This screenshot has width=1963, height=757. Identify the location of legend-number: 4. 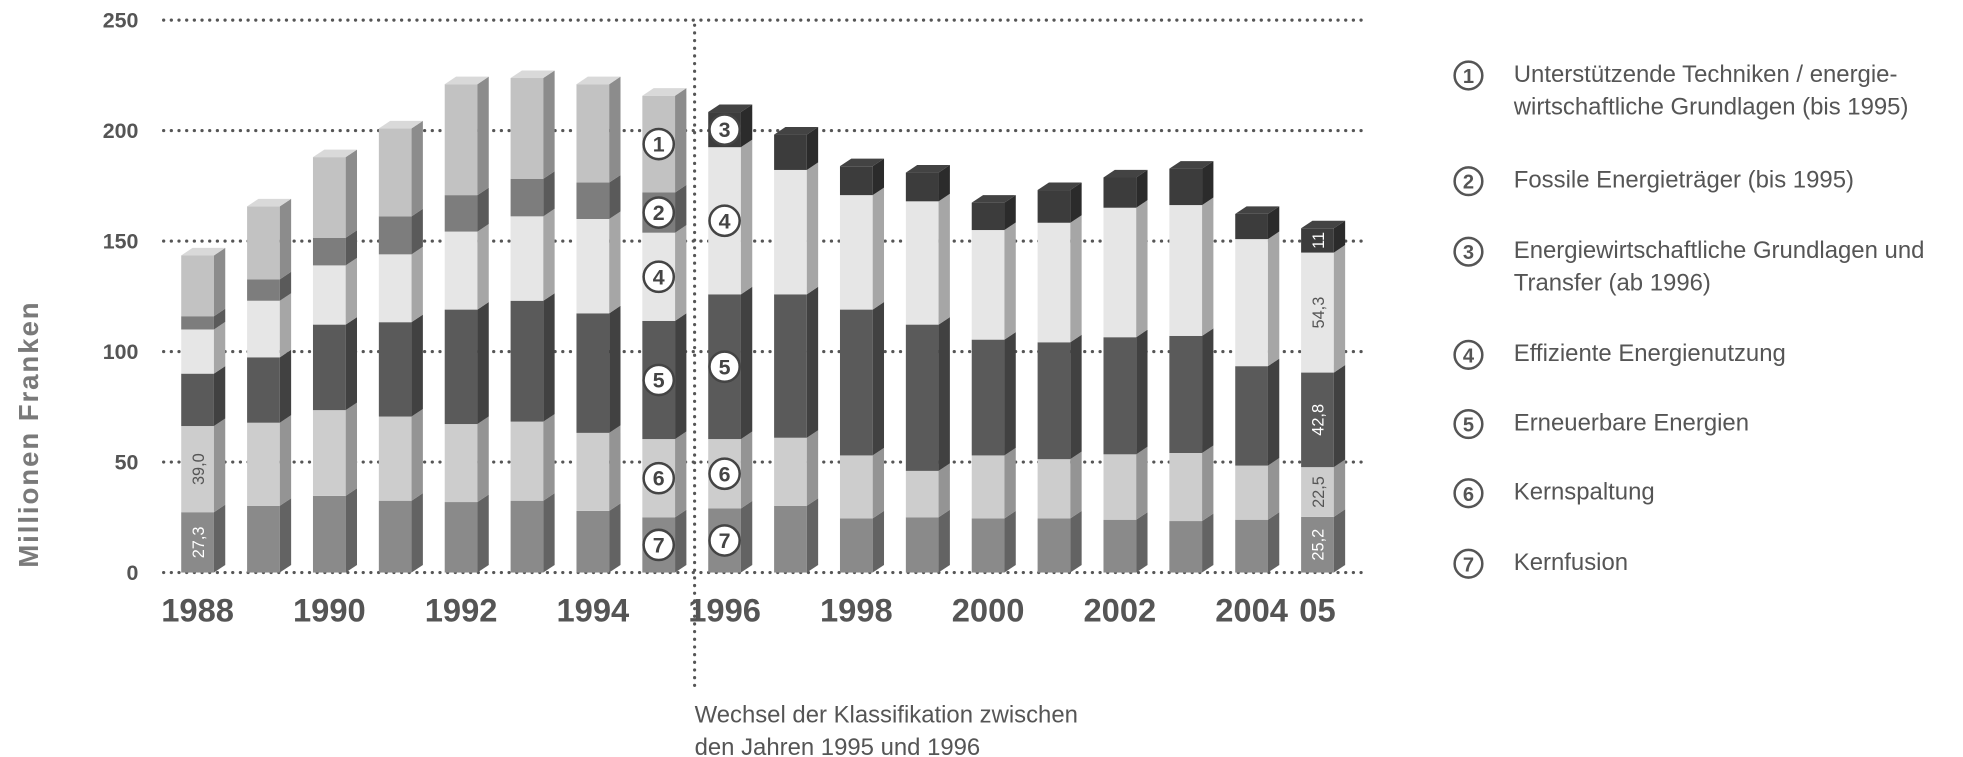
(1469, 356).